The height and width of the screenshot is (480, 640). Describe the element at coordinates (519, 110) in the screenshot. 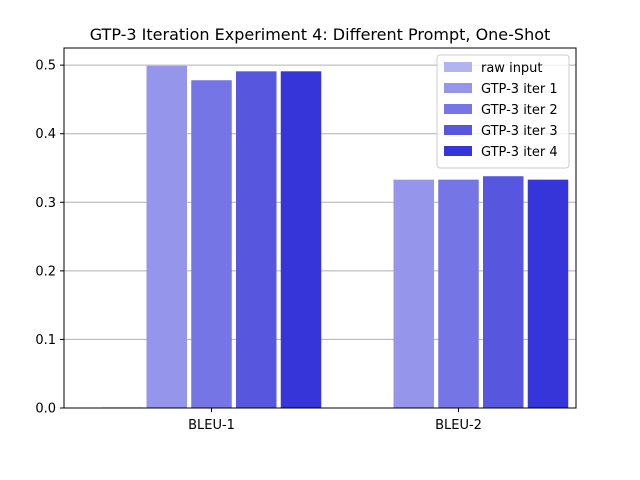

I see `legend-label: GTP-3 iter 2` at that location.